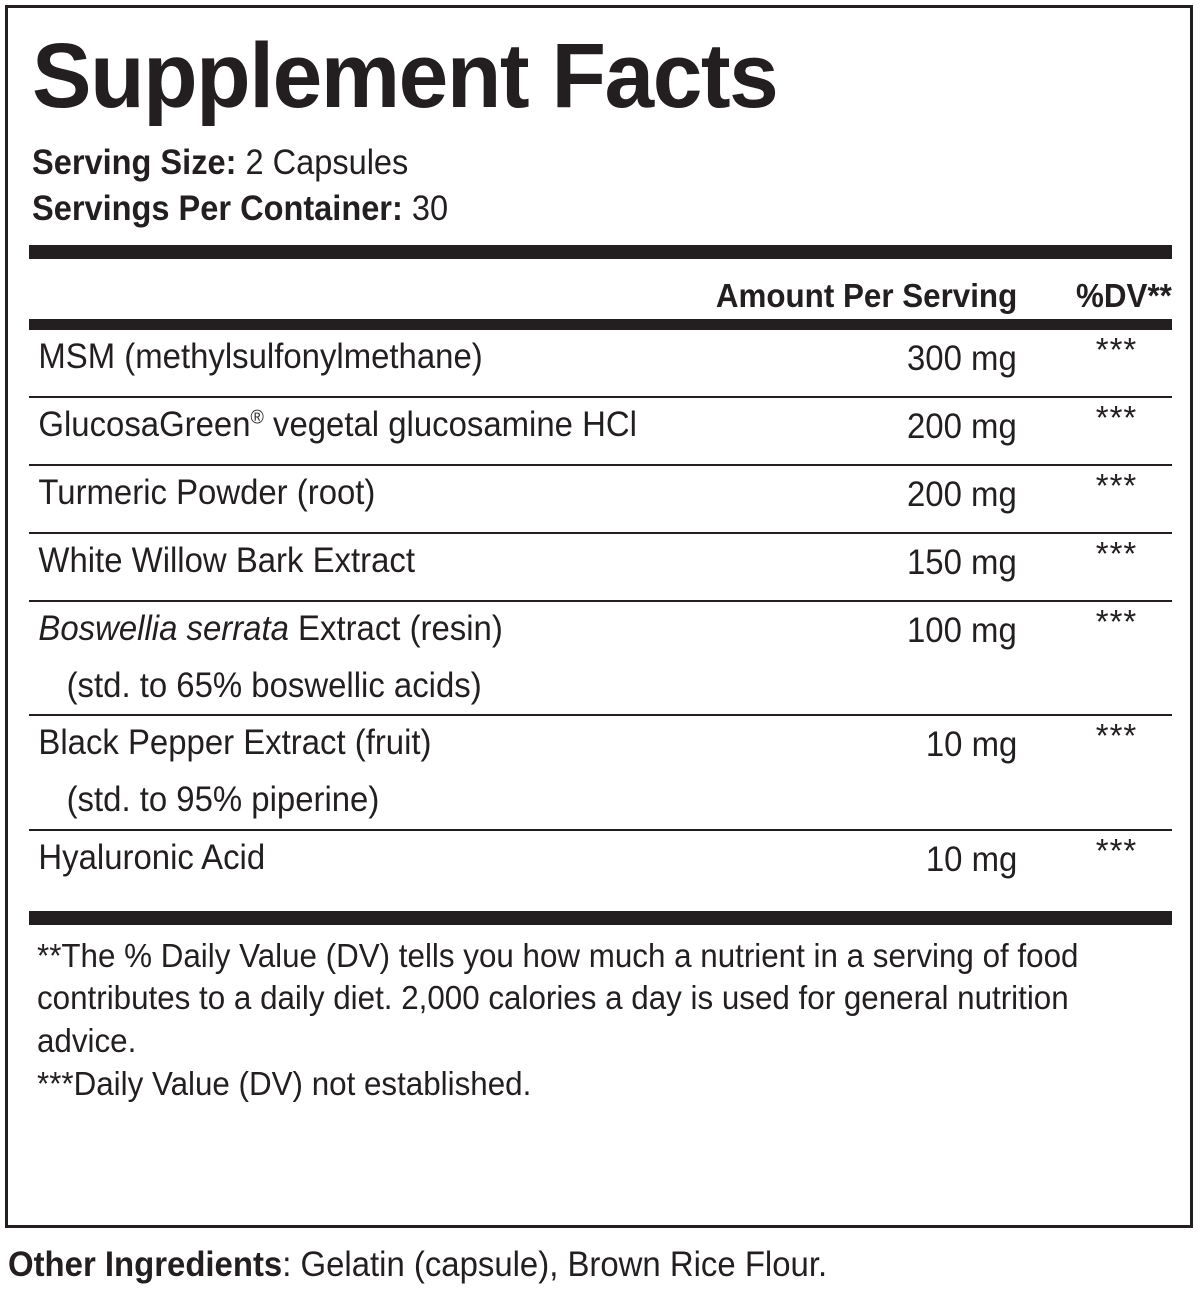 Image resolution: width=1200 pixels, height=1310 pixels. What do you see at coordinates (152, 857) in the screenshot?
I see `ingredient-name: Hyaluronic Acid` at bounding box center [152, 857].